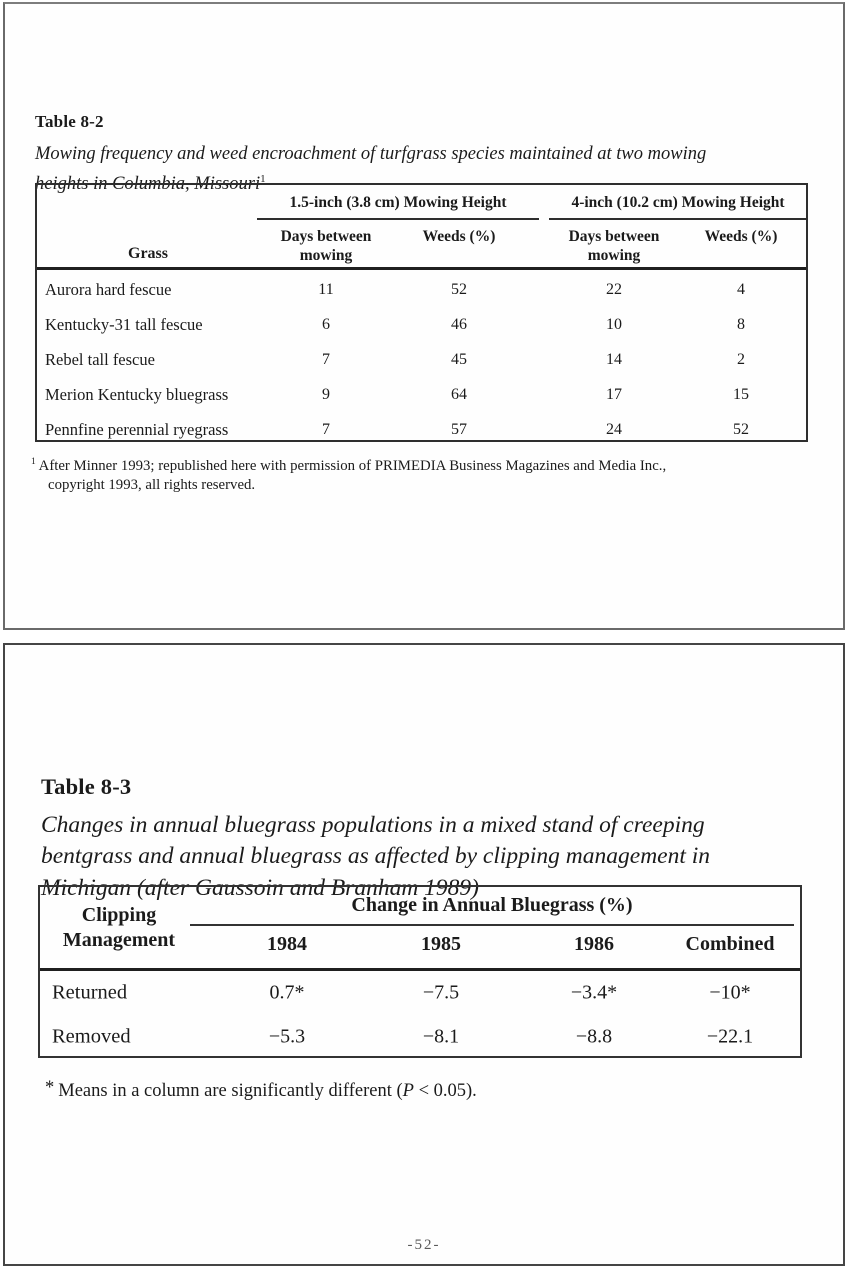 The height and width of the screenshot is (1278, 850). Describe the element at coordinates (445, 1091) in the screenshot. I see `footnote-text-after: < 0.05).` at that location.